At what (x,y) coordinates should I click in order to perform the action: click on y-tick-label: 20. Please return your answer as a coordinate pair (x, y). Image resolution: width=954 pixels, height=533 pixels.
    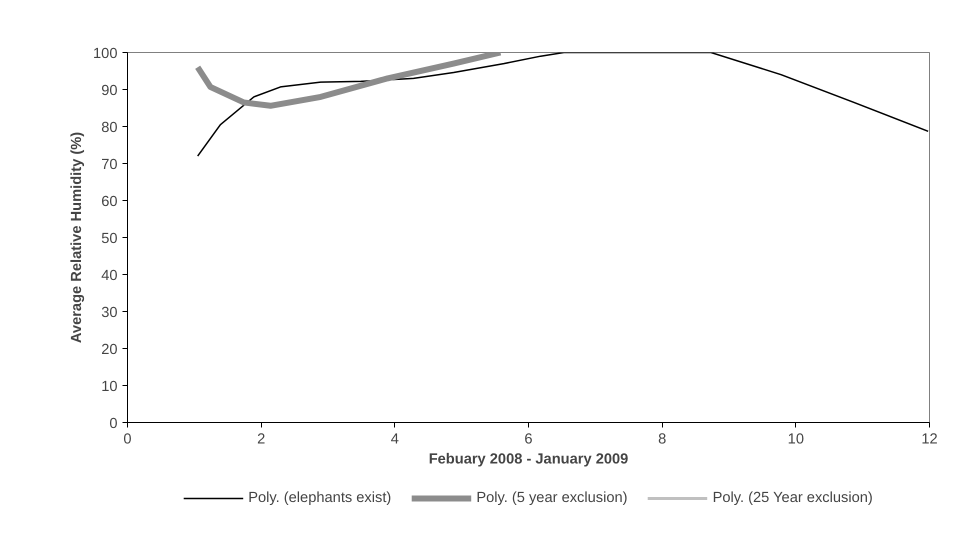
    Looking at the image, I should click on (109, 350).